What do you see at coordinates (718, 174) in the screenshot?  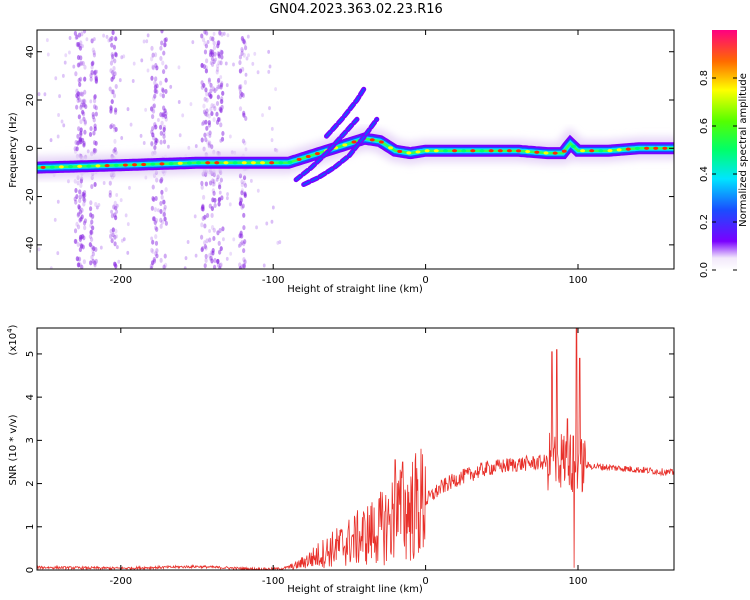 I see `colorbar-ticks: 0.0 0.2 0.4 0.6 0.8` at bounding box center [718, 174].